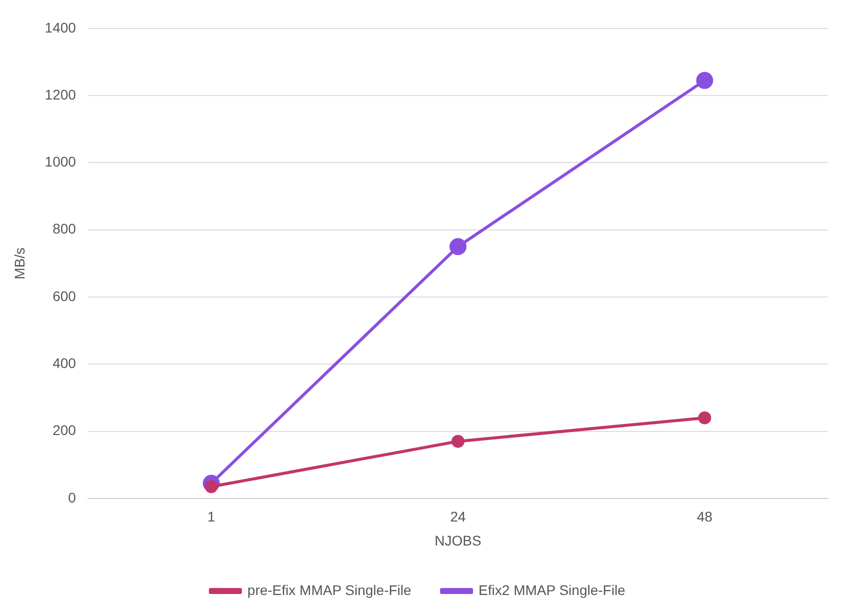  I want to click on y-axis-title: MB/s, so click(19, 263).